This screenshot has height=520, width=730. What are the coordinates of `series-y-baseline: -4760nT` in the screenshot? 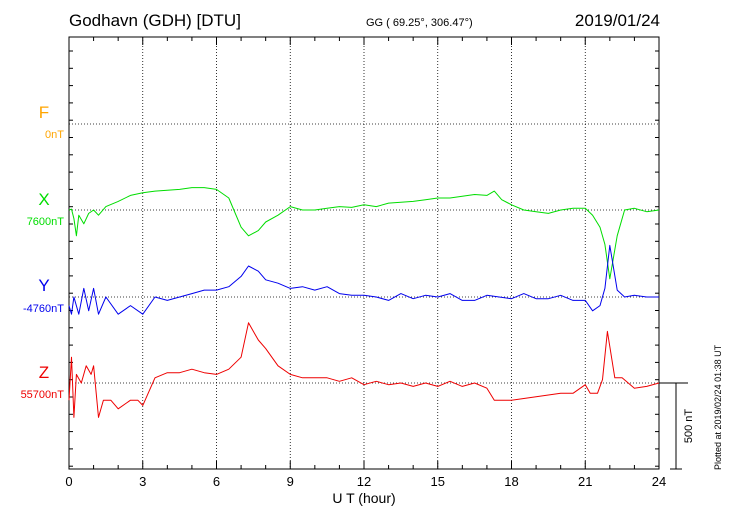 It's located at (43, 309).